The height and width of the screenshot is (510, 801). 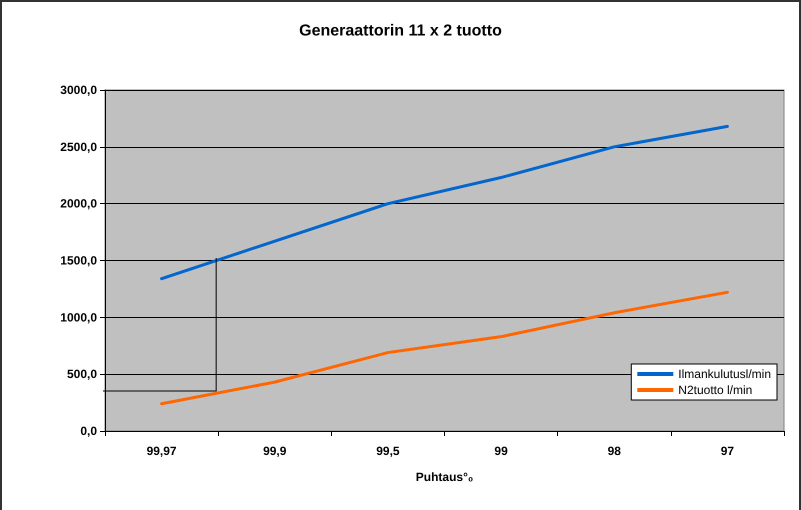 I want to click on y-tick-label: 2000,0, so click(x=79, y=203).